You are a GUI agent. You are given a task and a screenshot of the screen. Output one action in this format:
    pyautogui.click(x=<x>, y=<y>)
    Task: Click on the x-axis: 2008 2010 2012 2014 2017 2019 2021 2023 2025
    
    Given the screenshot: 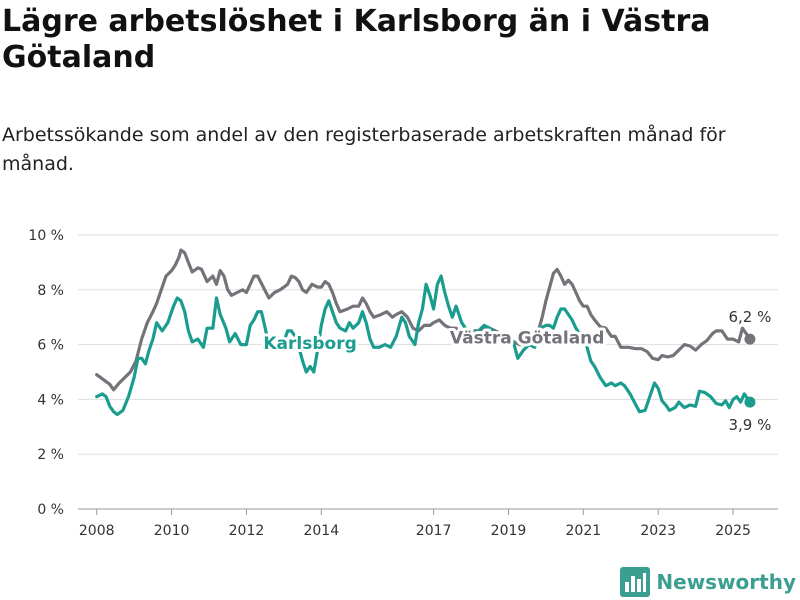 What is the action you would take?
    pyautogui.click(x=415, y=524)
    